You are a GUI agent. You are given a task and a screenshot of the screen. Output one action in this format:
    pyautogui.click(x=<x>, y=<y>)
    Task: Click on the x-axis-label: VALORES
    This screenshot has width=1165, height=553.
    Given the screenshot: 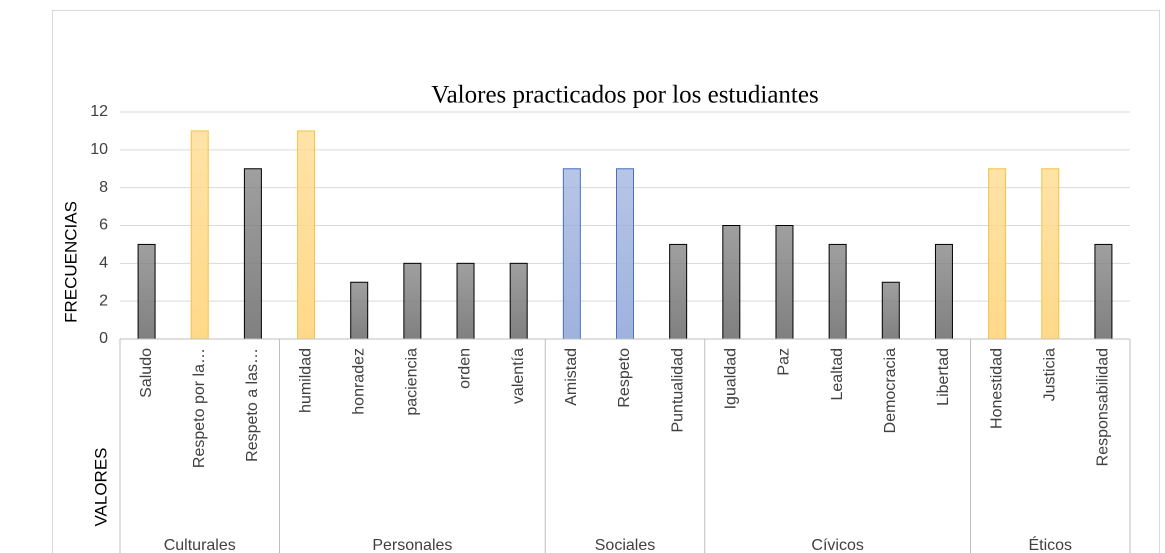 What is the action you would take?
    pyautogui.click(x=100, y=486)
    